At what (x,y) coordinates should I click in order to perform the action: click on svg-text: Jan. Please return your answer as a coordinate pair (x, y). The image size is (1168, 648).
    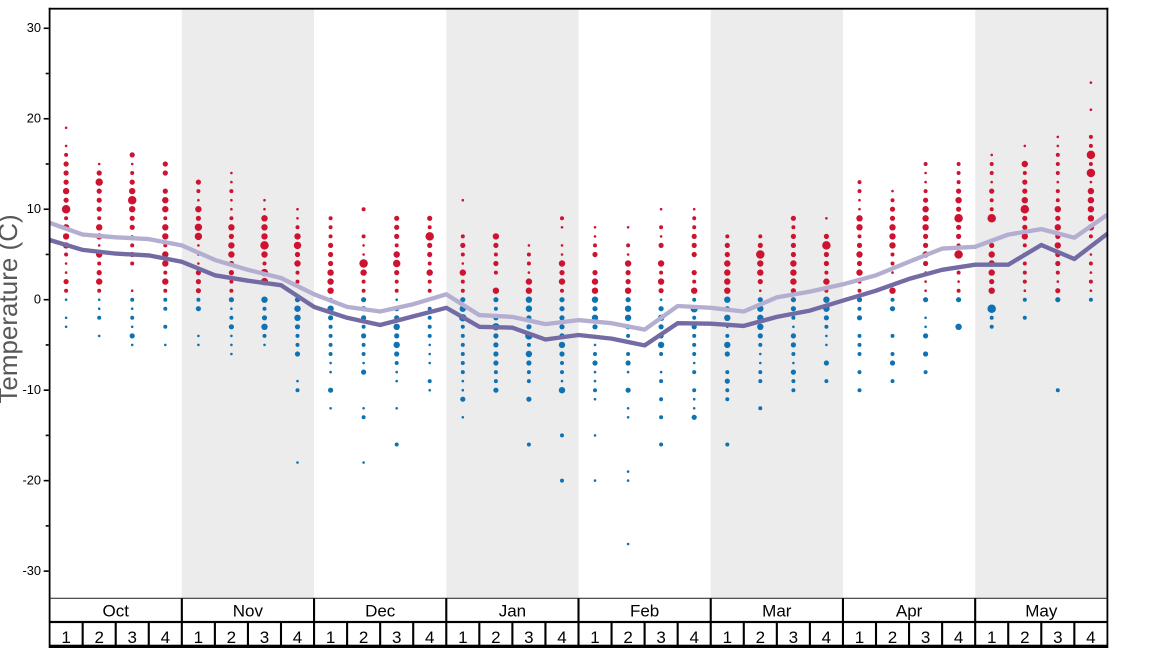
    Looking at the image, I should click on (512, 611).